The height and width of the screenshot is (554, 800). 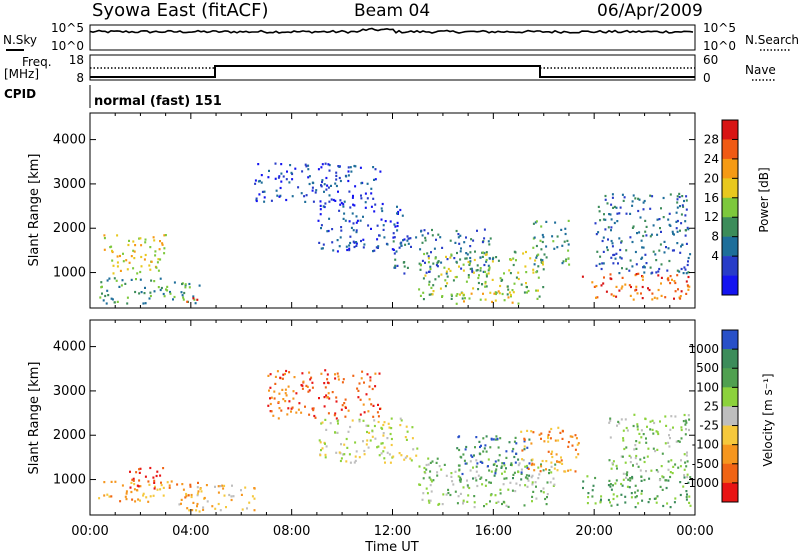 What do you see at coordinates (21, 74) in the screenshot?
I see `freq-label-line2: [MHz]` at bounding box center [21, 74].